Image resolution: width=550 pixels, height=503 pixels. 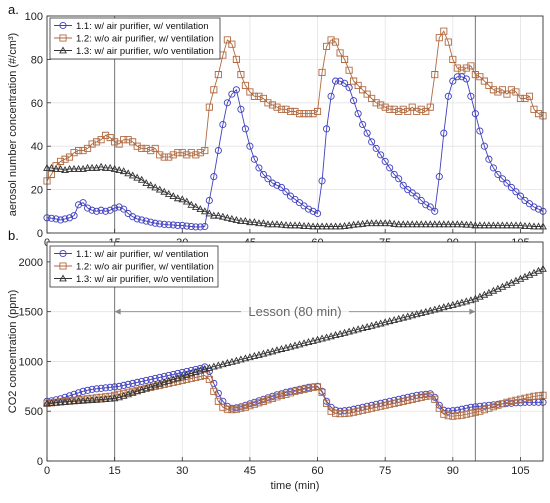 What do you see at coordinates (31, 362) in the screenshot?
I see `y-tick-label: 1000` at bounding box center [31, 362].